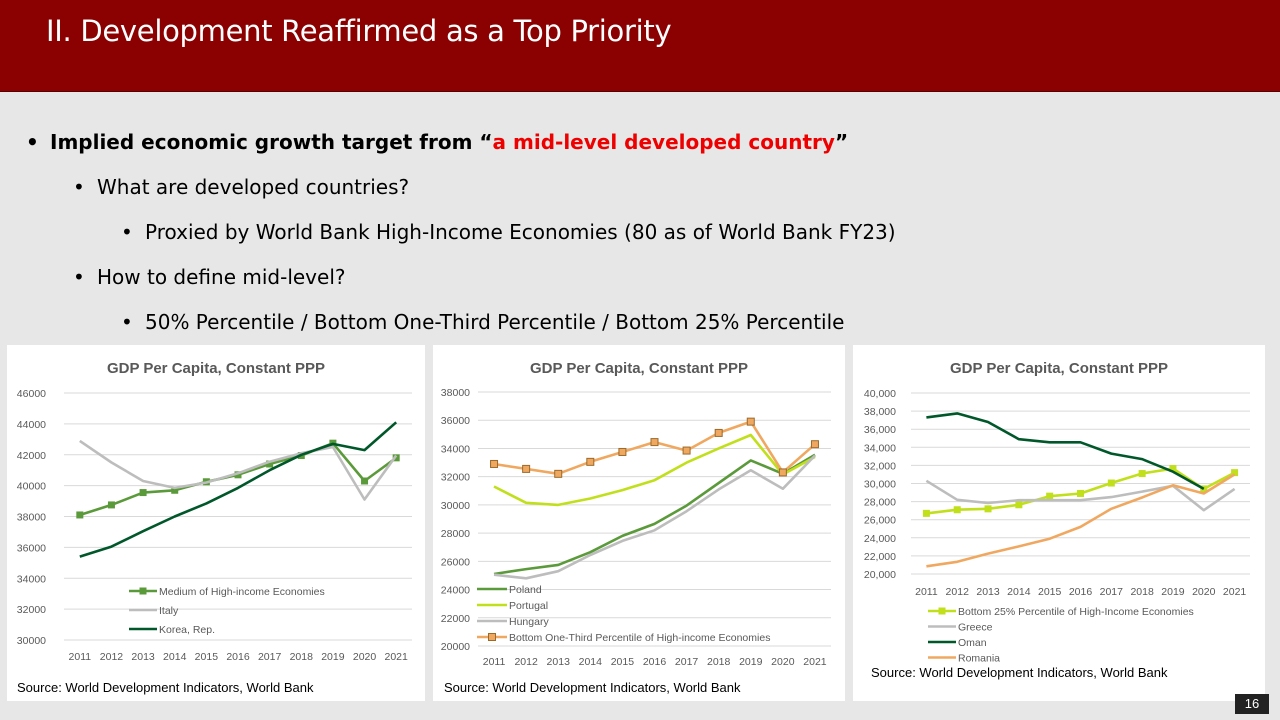 The height and width of the screenshot is (720, 1280). What do you see at coordinates (880, 521) in the screenshot?
I see `y-tick-label: 26,000` at bounding box center [880, 521].